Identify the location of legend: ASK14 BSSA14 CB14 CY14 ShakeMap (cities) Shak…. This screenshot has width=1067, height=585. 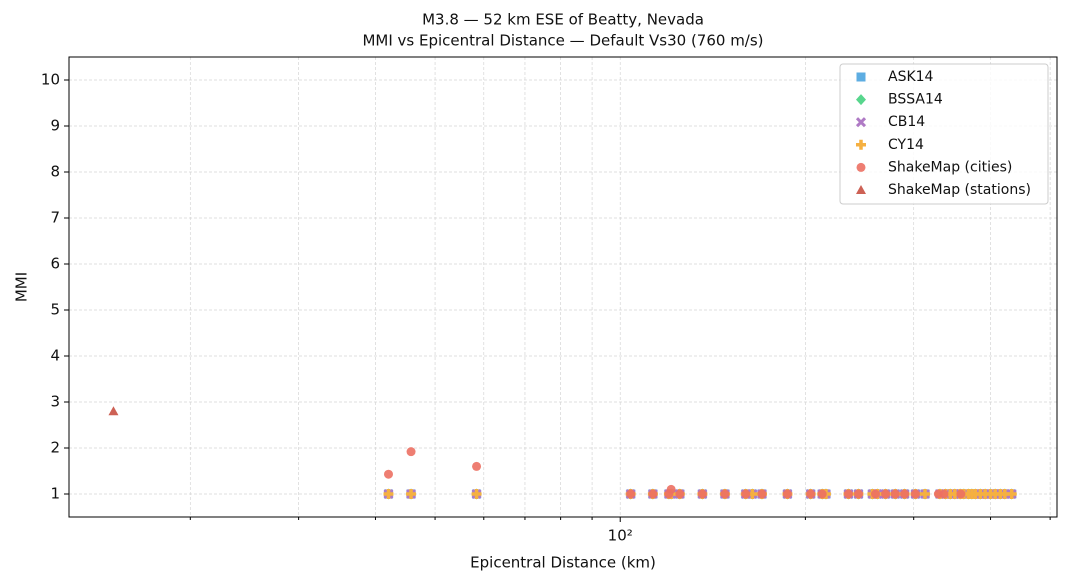
(944, 134).